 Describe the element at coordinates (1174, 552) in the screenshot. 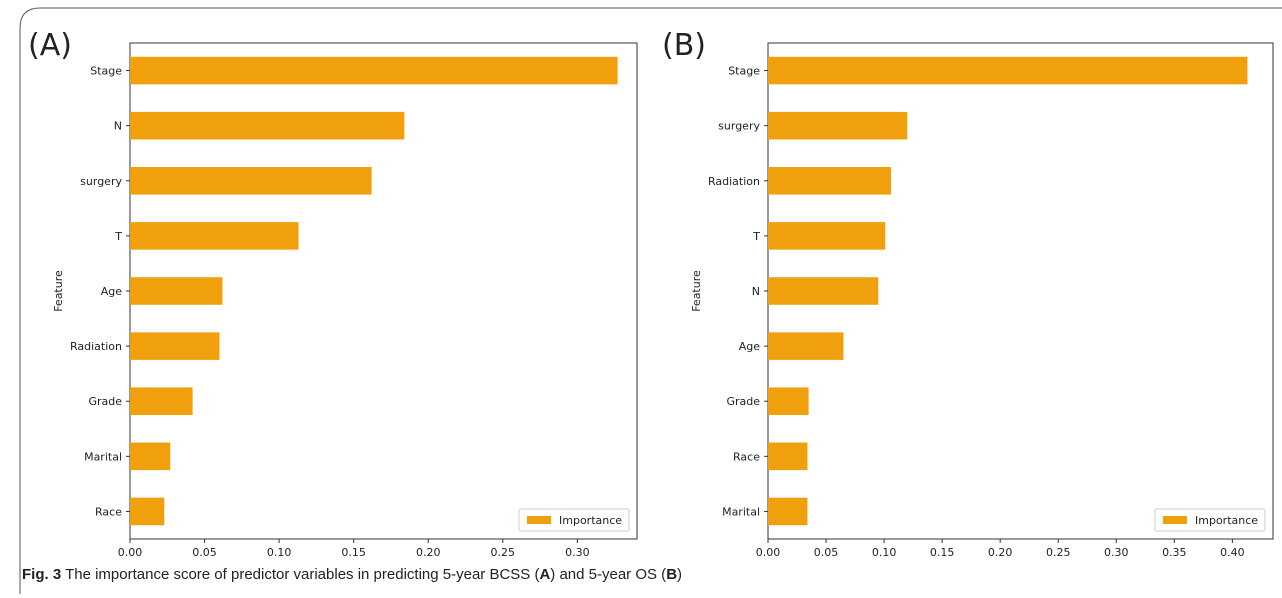

I see `x-tick-label: 0.35` at that location.